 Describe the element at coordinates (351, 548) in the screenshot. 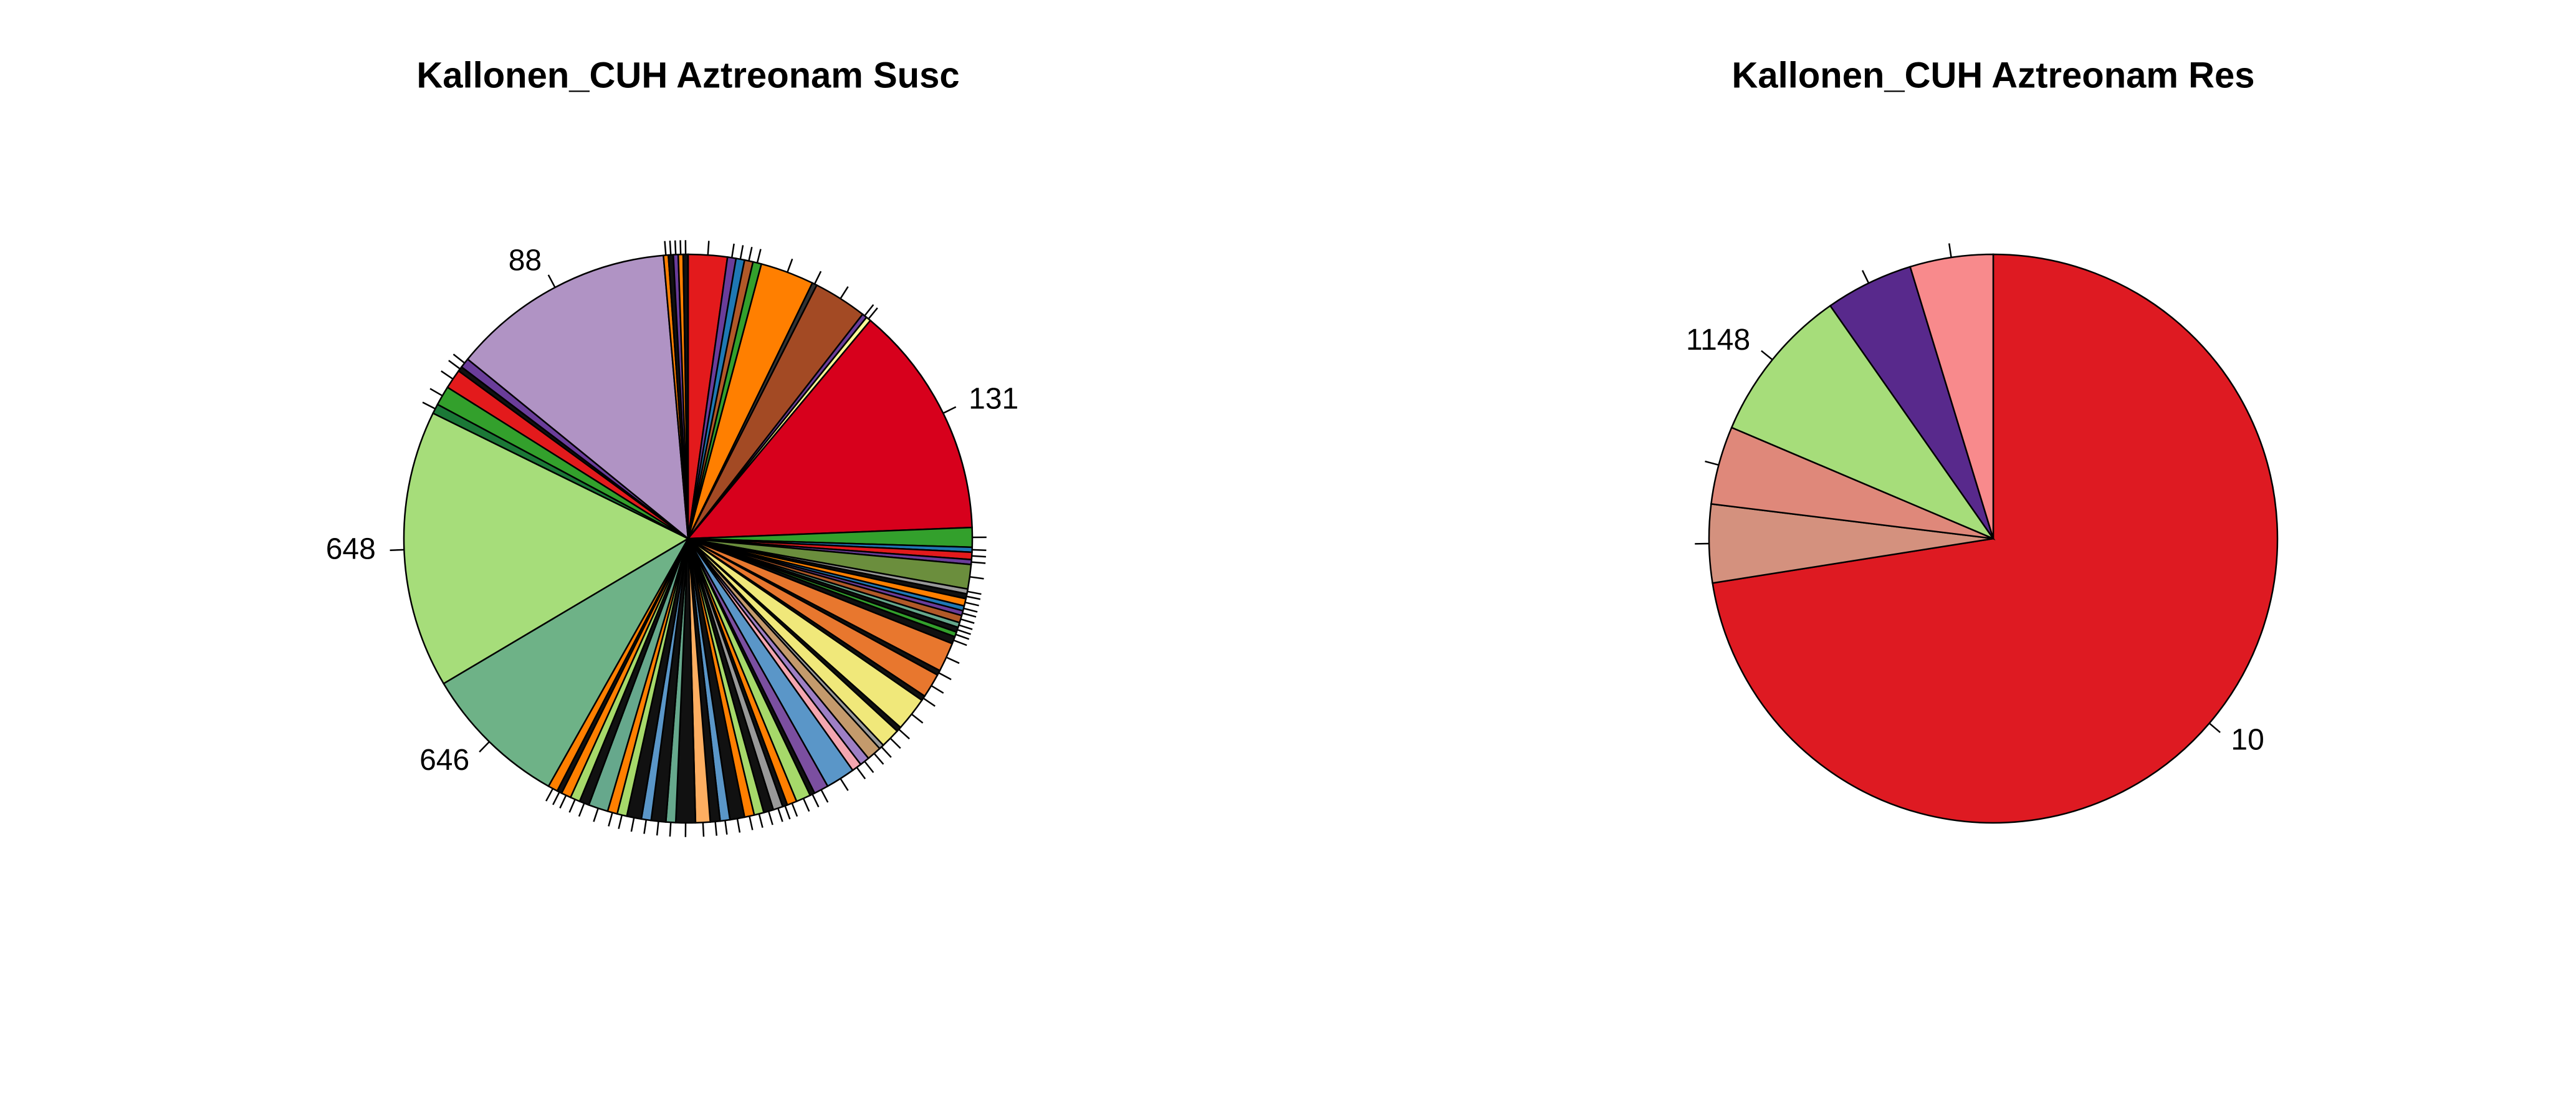

I see `slice-label: 648` at that location.